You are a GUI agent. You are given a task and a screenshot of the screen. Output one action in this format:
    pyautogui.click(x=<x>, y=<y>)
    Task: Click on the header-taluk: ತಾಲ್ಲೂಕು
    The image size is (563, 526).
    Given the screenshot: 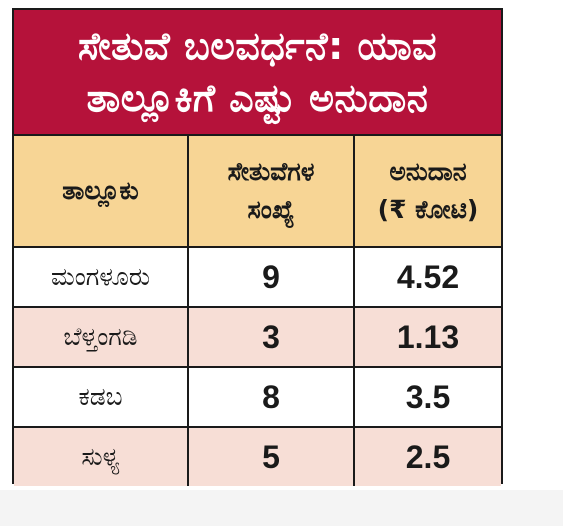 What is the action you would take?
    pyautogui.click(x=101, y=192)
    